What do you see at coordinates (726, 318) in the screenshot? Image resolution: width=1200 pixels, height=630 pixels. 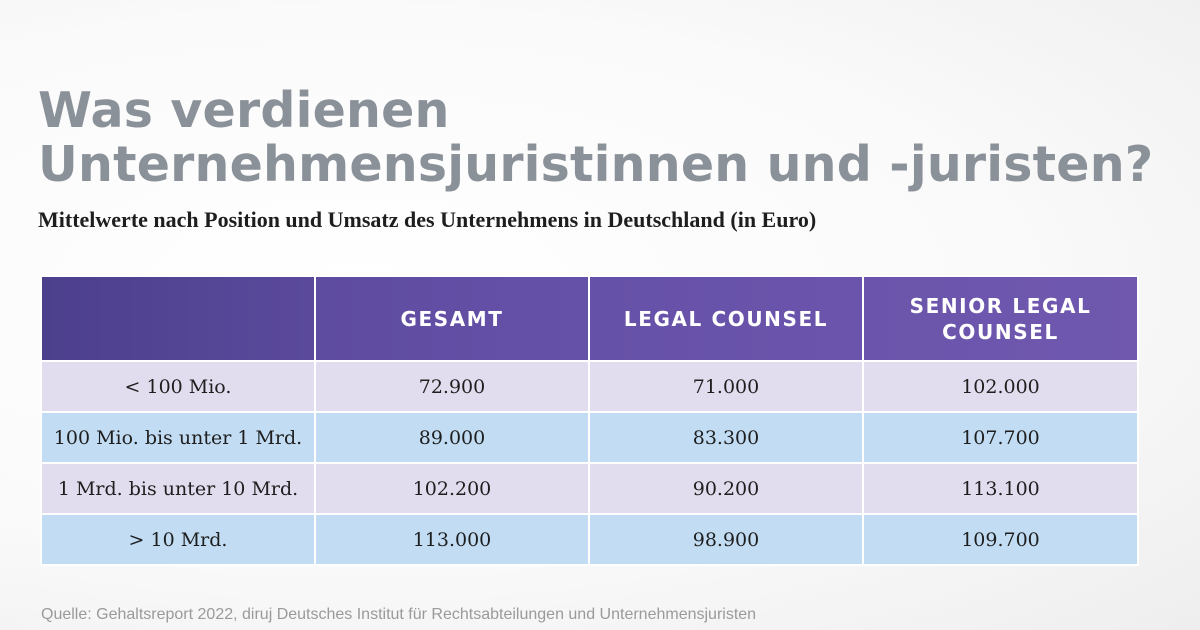 I see `header-legal-counsel: LEGAL COUNSEL` at bounding box center [726, 318].